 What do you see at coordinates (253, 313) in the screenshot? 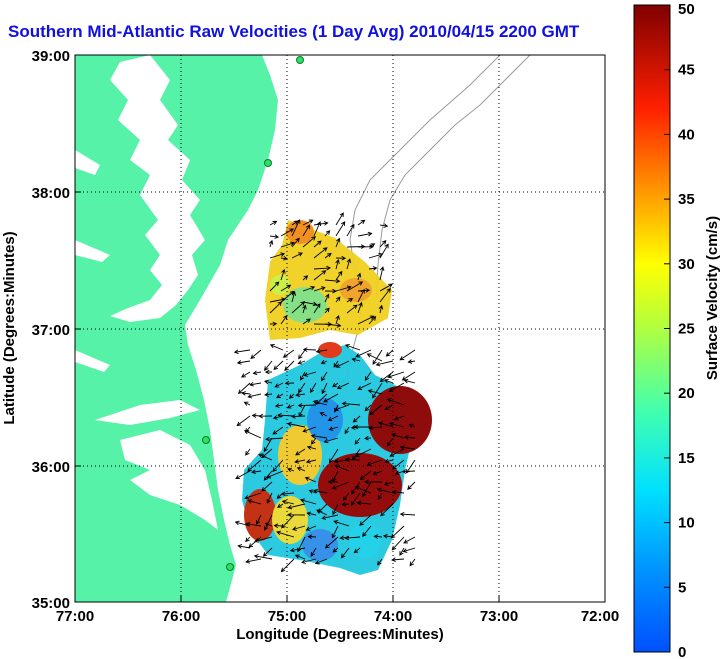
I see `radar-stations` at bounding box center [253, 313].